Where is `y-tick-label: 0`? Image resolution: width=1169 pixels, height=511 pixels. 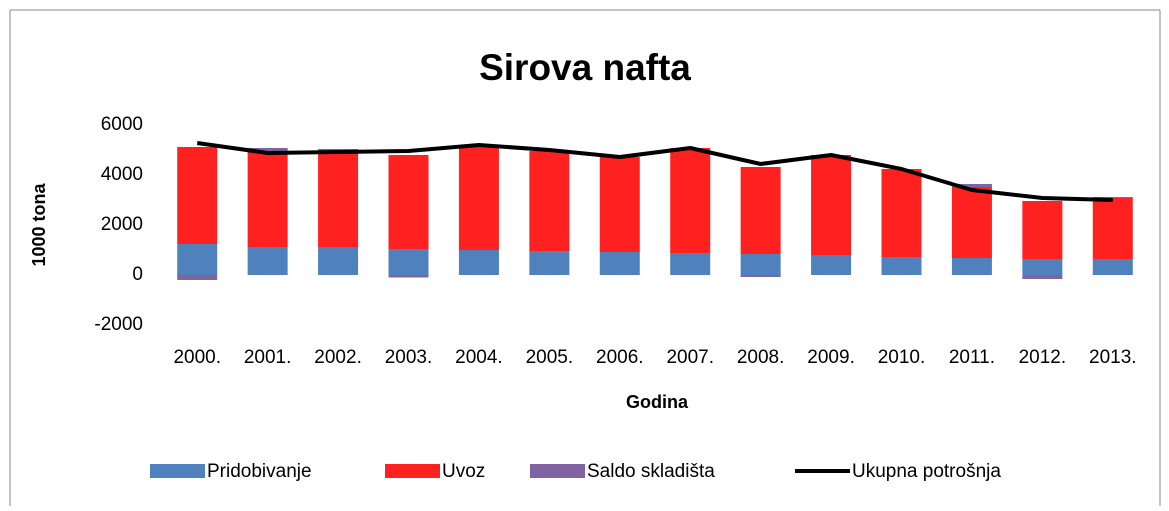
y-tick-label: 0 is located at coordinates (137, 274).